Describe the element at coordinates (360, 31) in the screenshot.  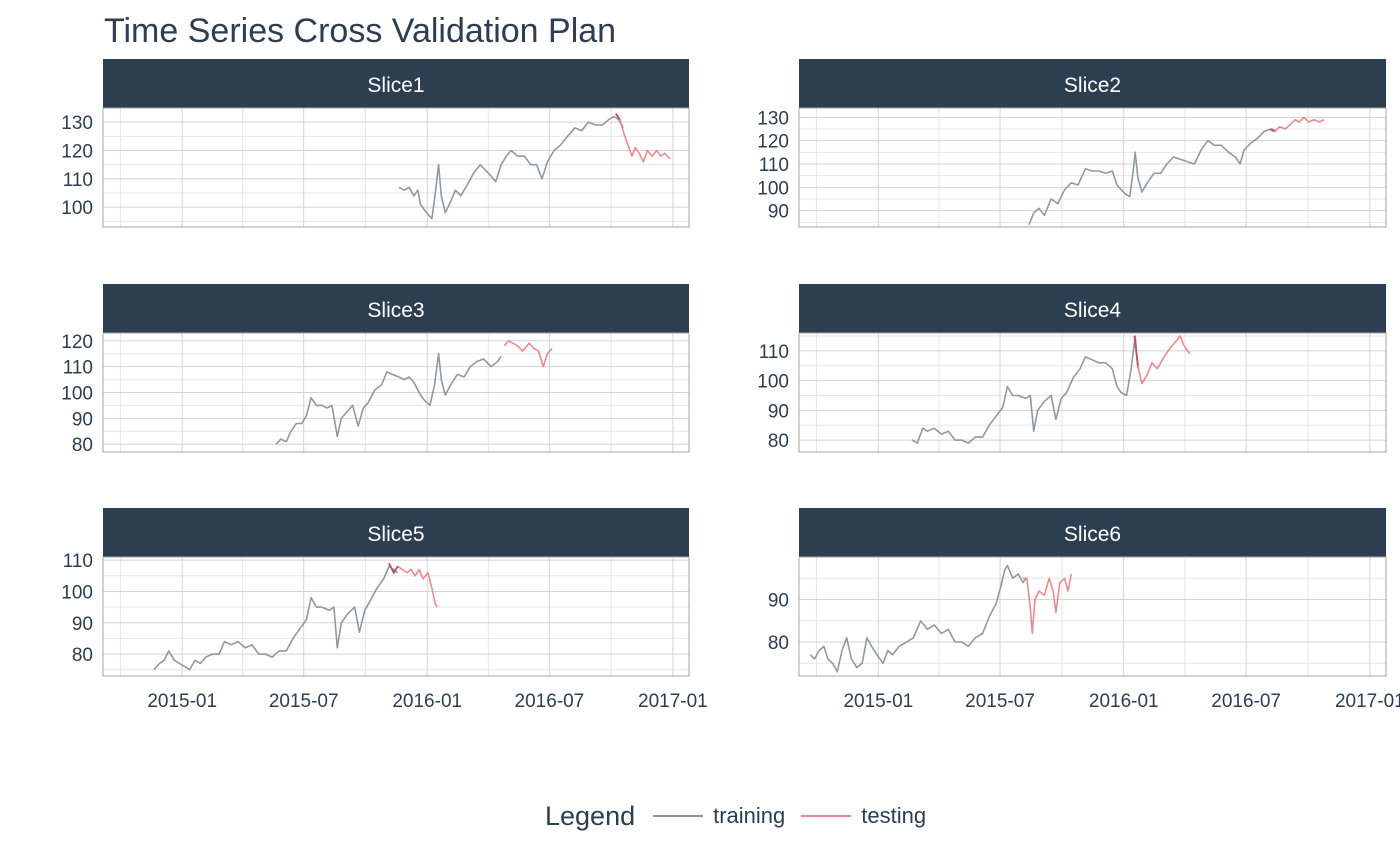
I see `chart-title: Time Series Cross Validation Plan` at that location.